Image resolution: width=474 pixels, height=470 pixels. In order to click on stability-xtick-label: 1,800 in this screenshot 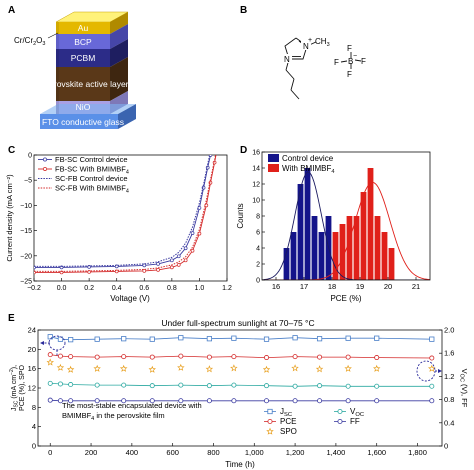, I will do `click(417, 452)`.